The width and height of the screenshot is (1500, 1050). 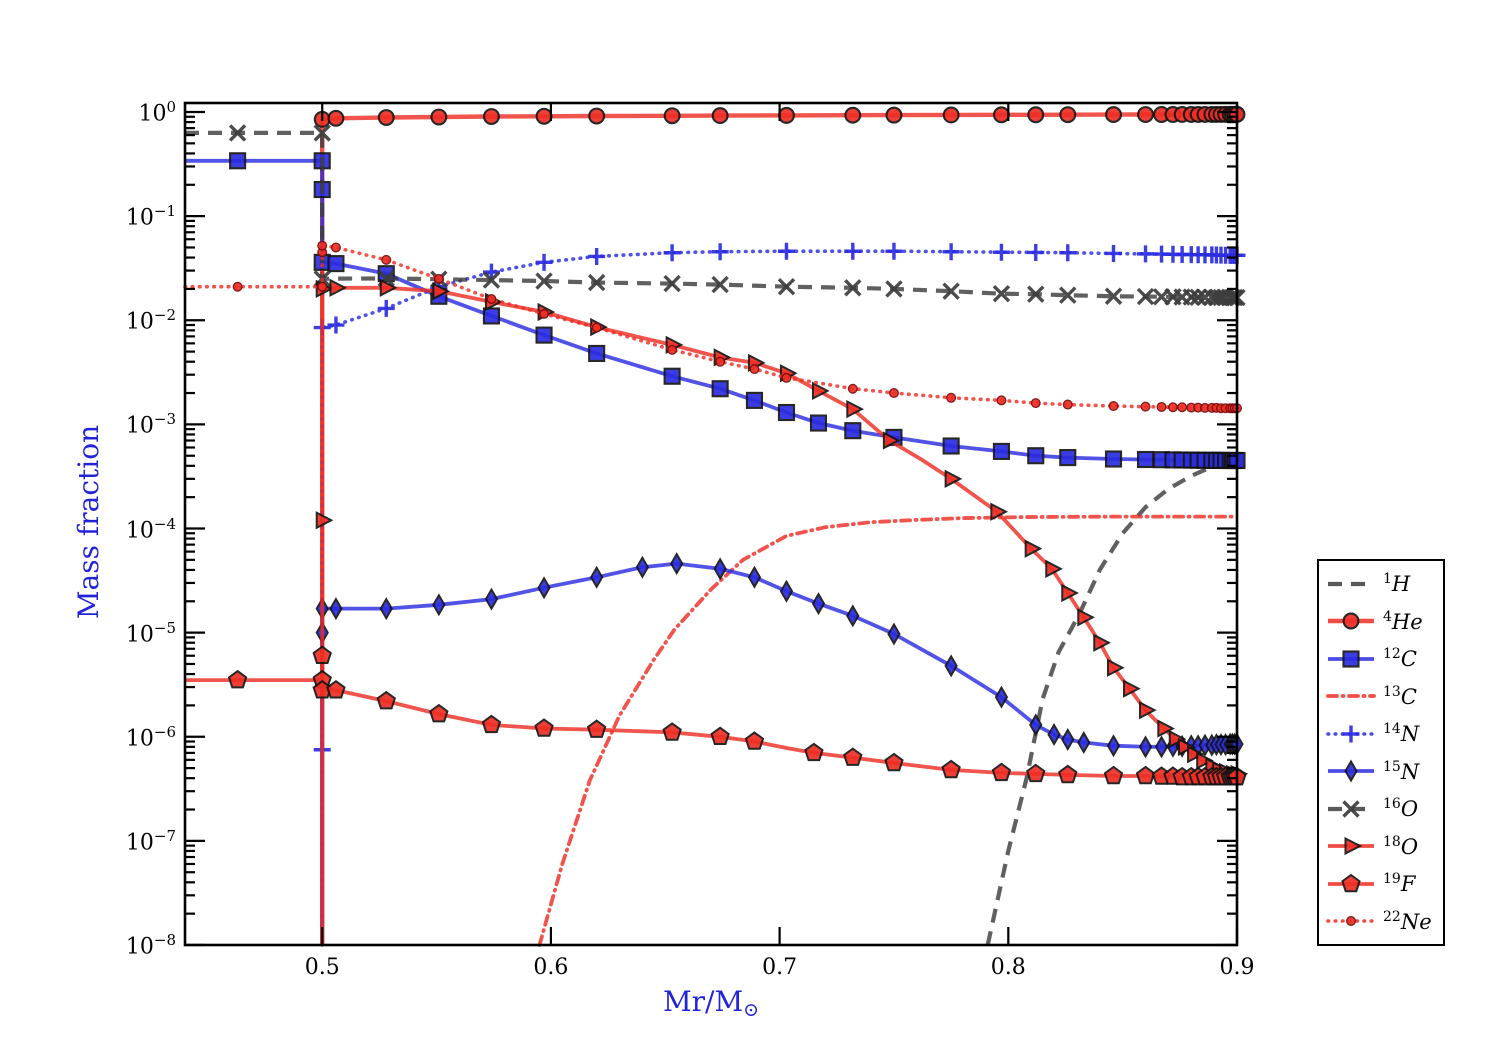 I want to click on legend-label-c13: 13C, so click(x=1400, y=696).